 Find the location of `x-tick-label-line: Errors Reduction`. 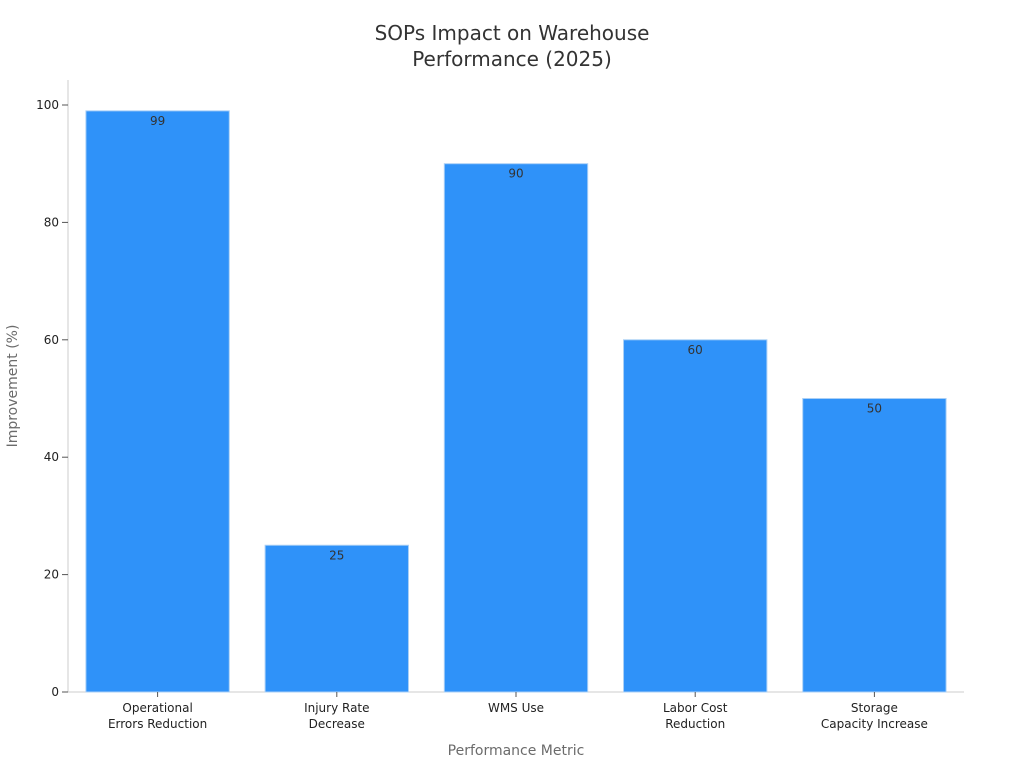

x-tick-label-line: Errors Reduction is located at coordinates (157, 724).